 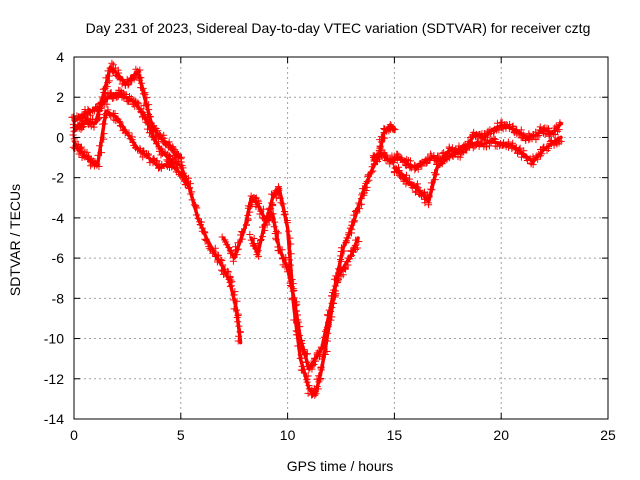 I want to click on y-tick-label: 0, so click(x=60, y=137).